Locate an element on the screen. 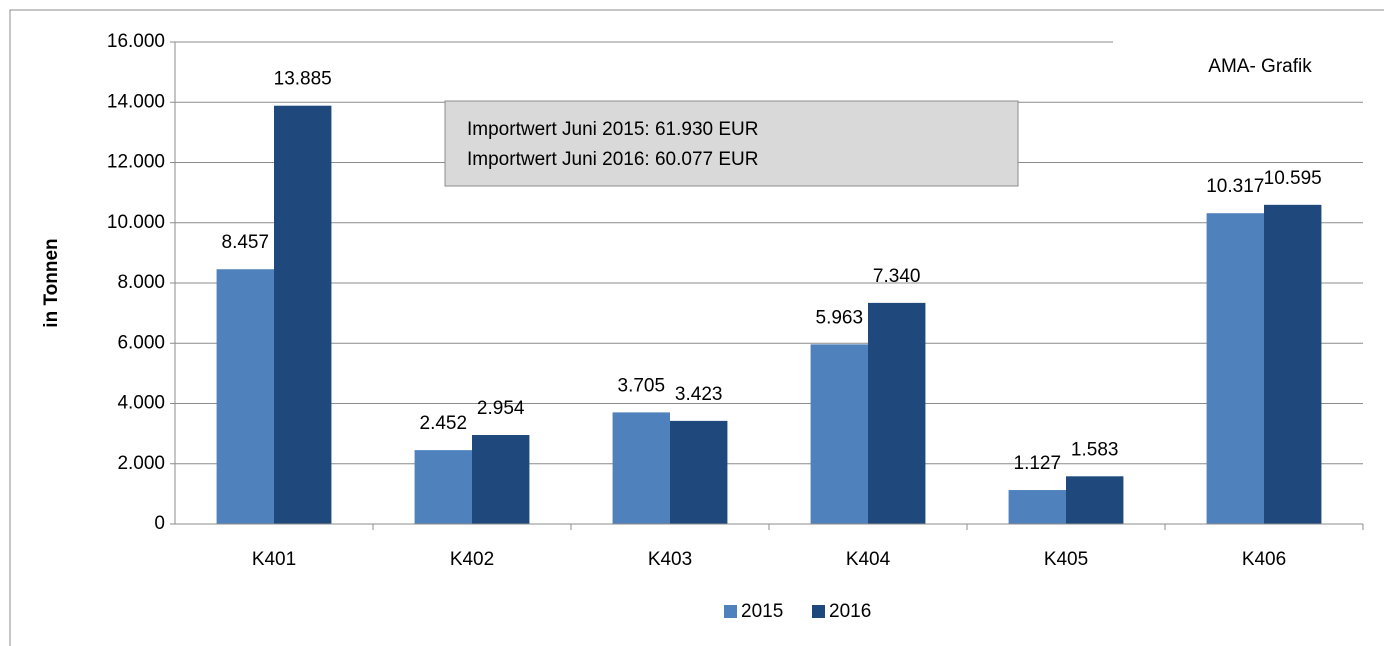 This screenshot has height=646, width=1384. data-label: 1.583 is located at coordinates (1095, 449).